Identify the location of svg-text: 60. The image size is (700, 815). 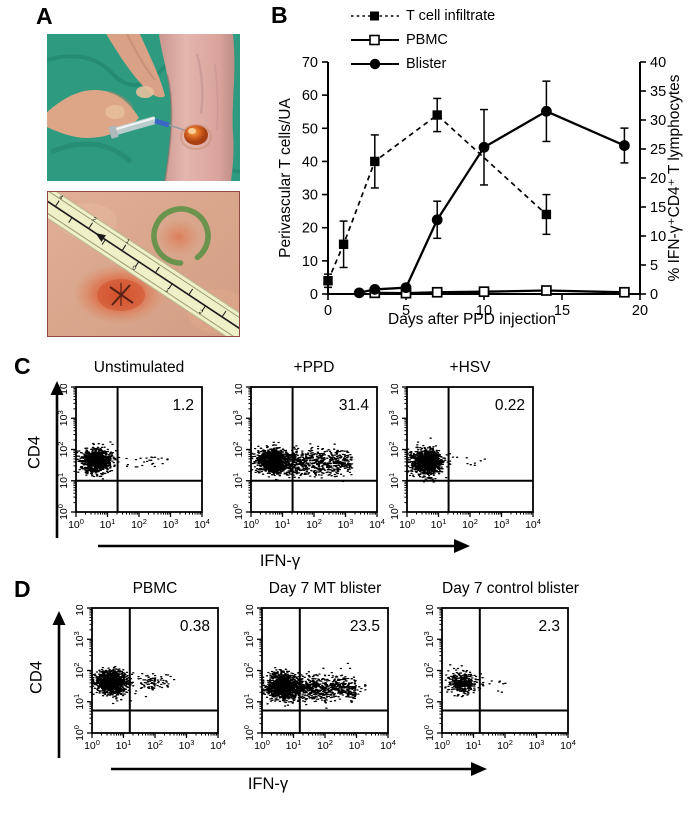
(310, 96).